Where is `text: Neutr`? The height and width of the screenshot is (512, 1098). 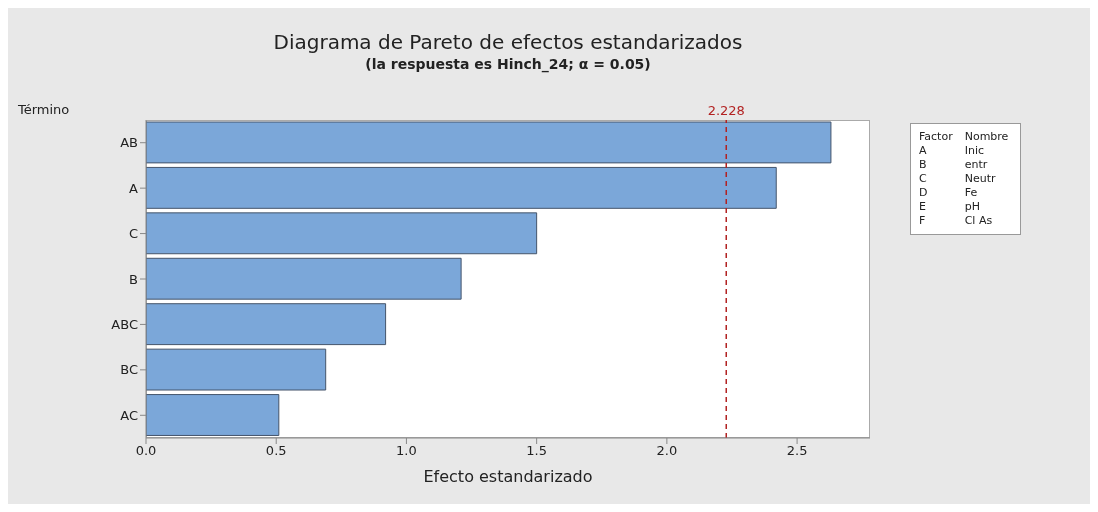
text: Neutr is located at coordinates (980, 179).